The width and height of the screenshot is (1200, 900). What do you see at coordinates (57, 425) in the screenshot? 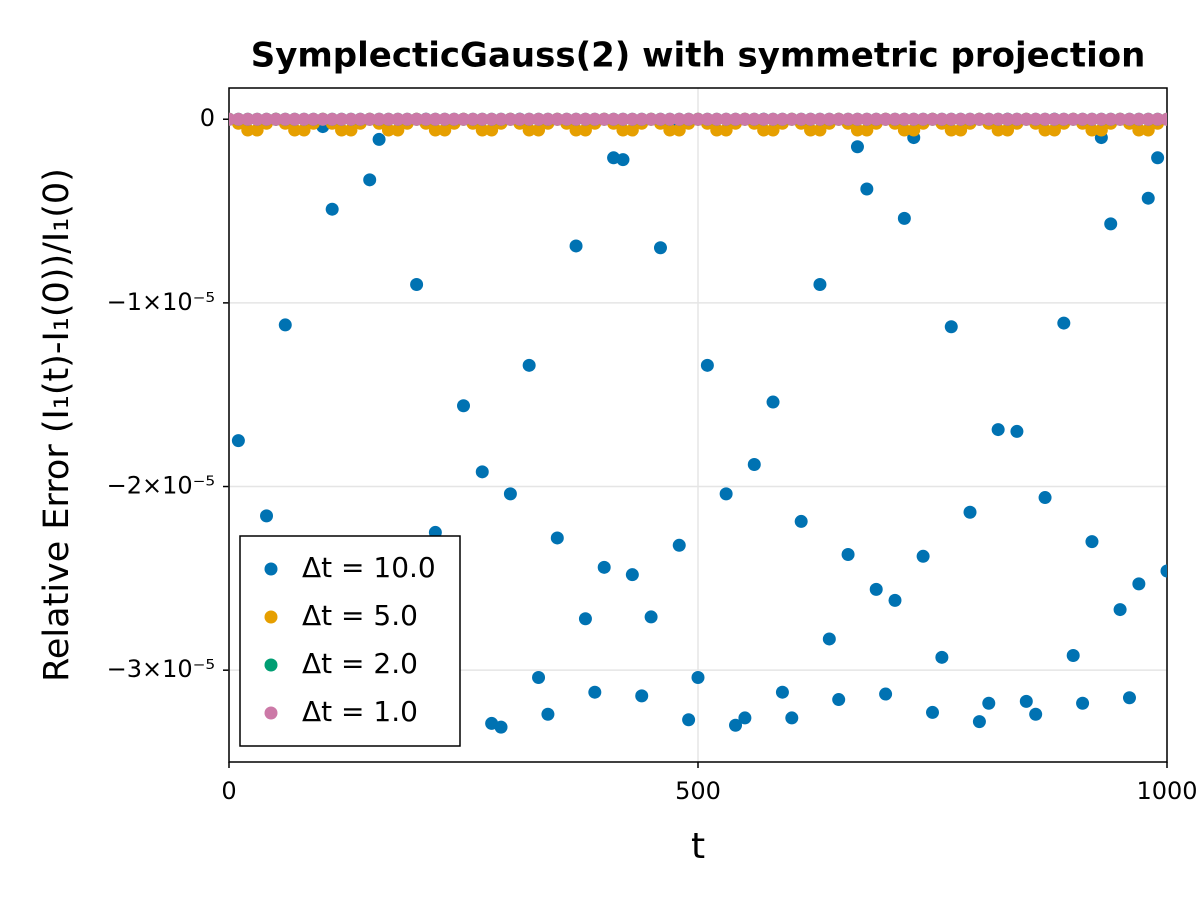
I see `y-axis-label: Relative Error (I₁(t)-I₁(0))/I₁(0)` at bounding box center [57, 425].